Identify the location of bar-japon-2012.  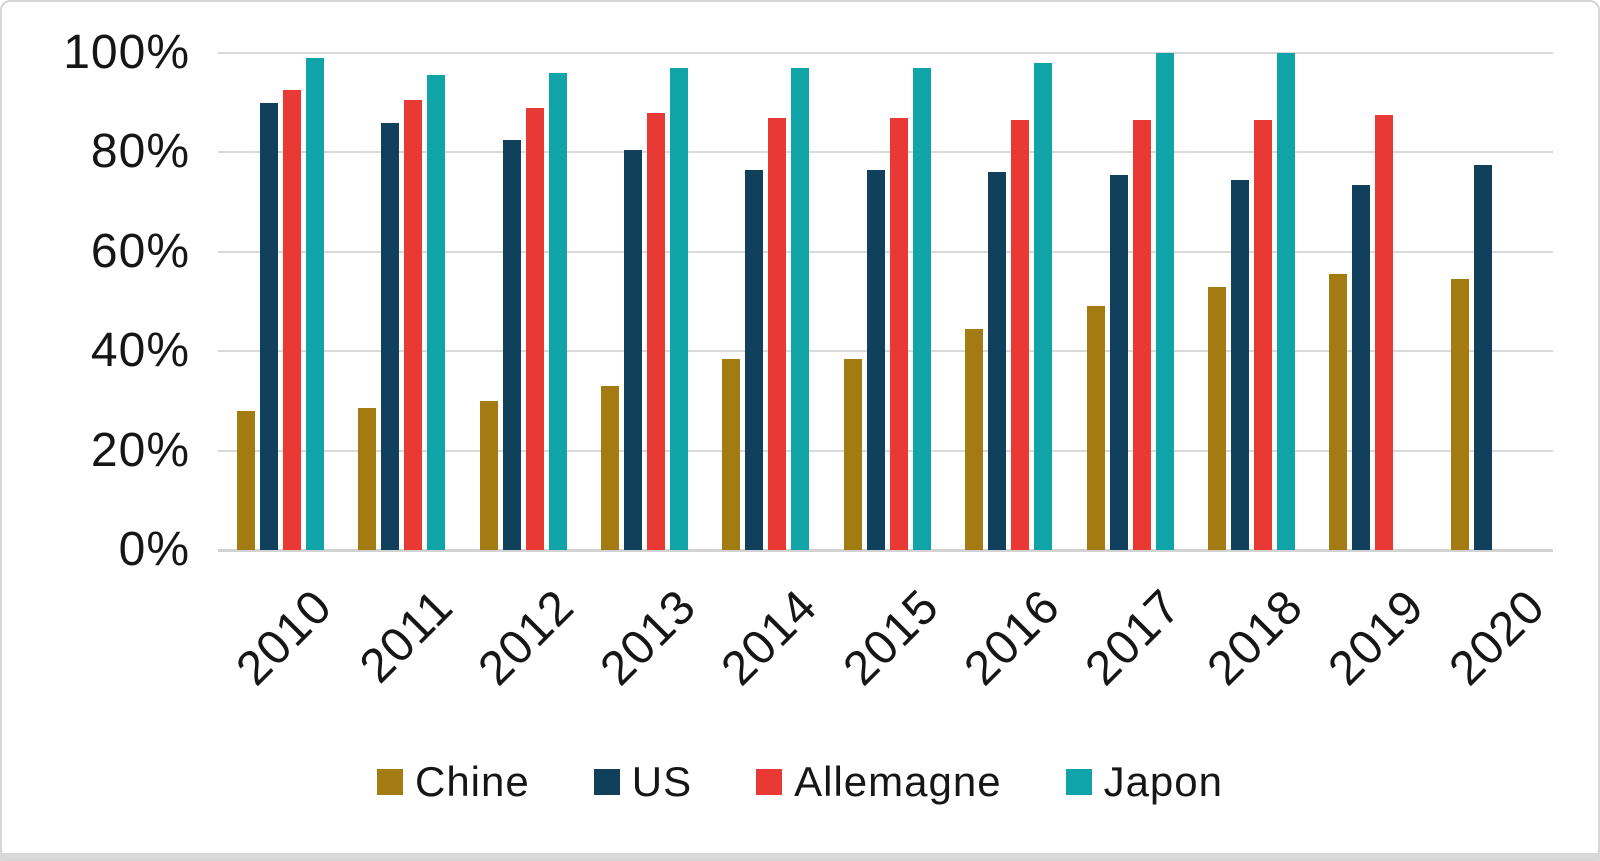
(557, 311).